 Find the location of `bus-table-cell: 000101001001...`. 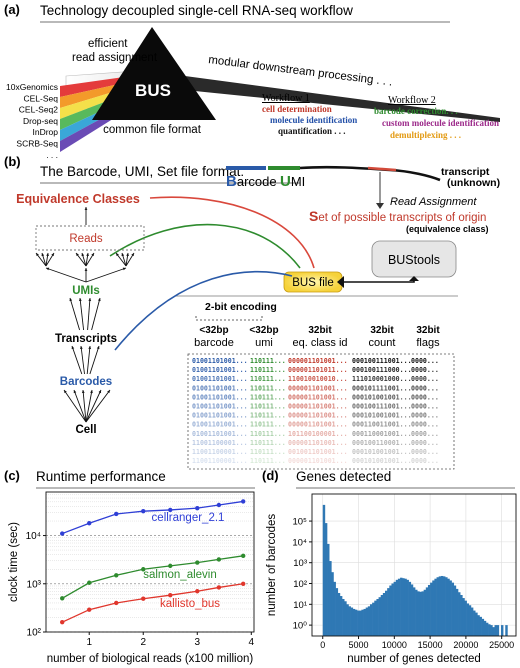

bus-table-cell: 000101001001... is located at coordinates (382, 397).